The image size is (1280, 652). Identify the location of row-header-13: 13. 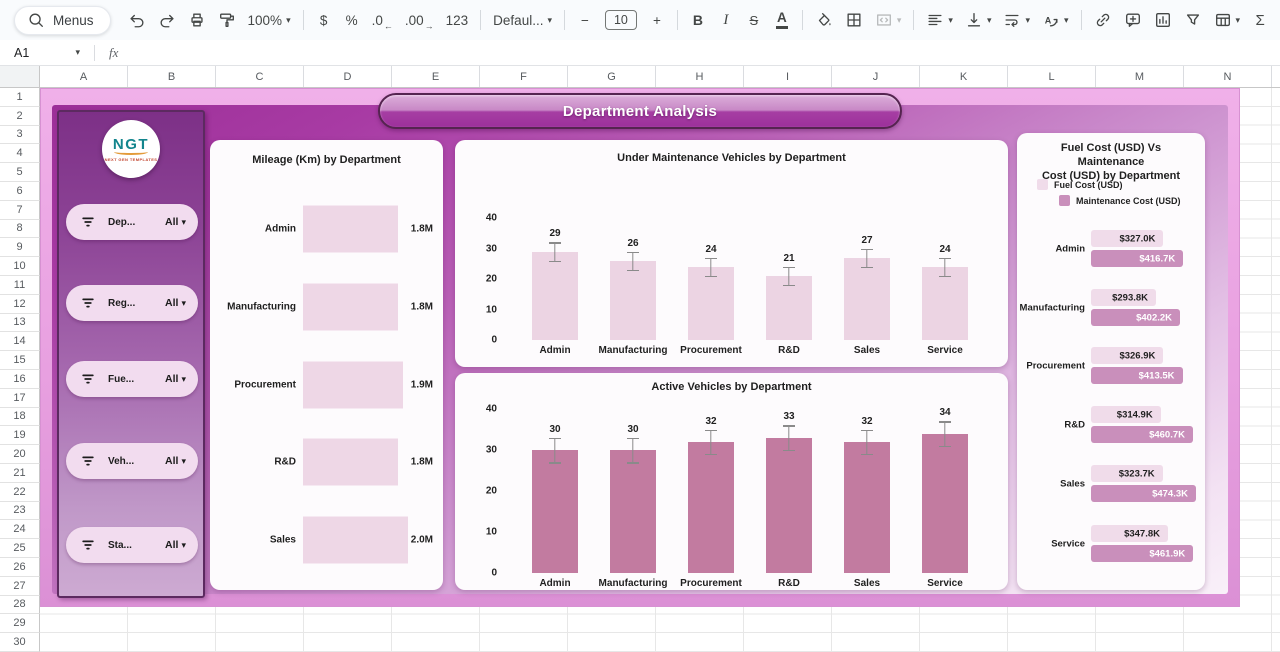
(20, 323).